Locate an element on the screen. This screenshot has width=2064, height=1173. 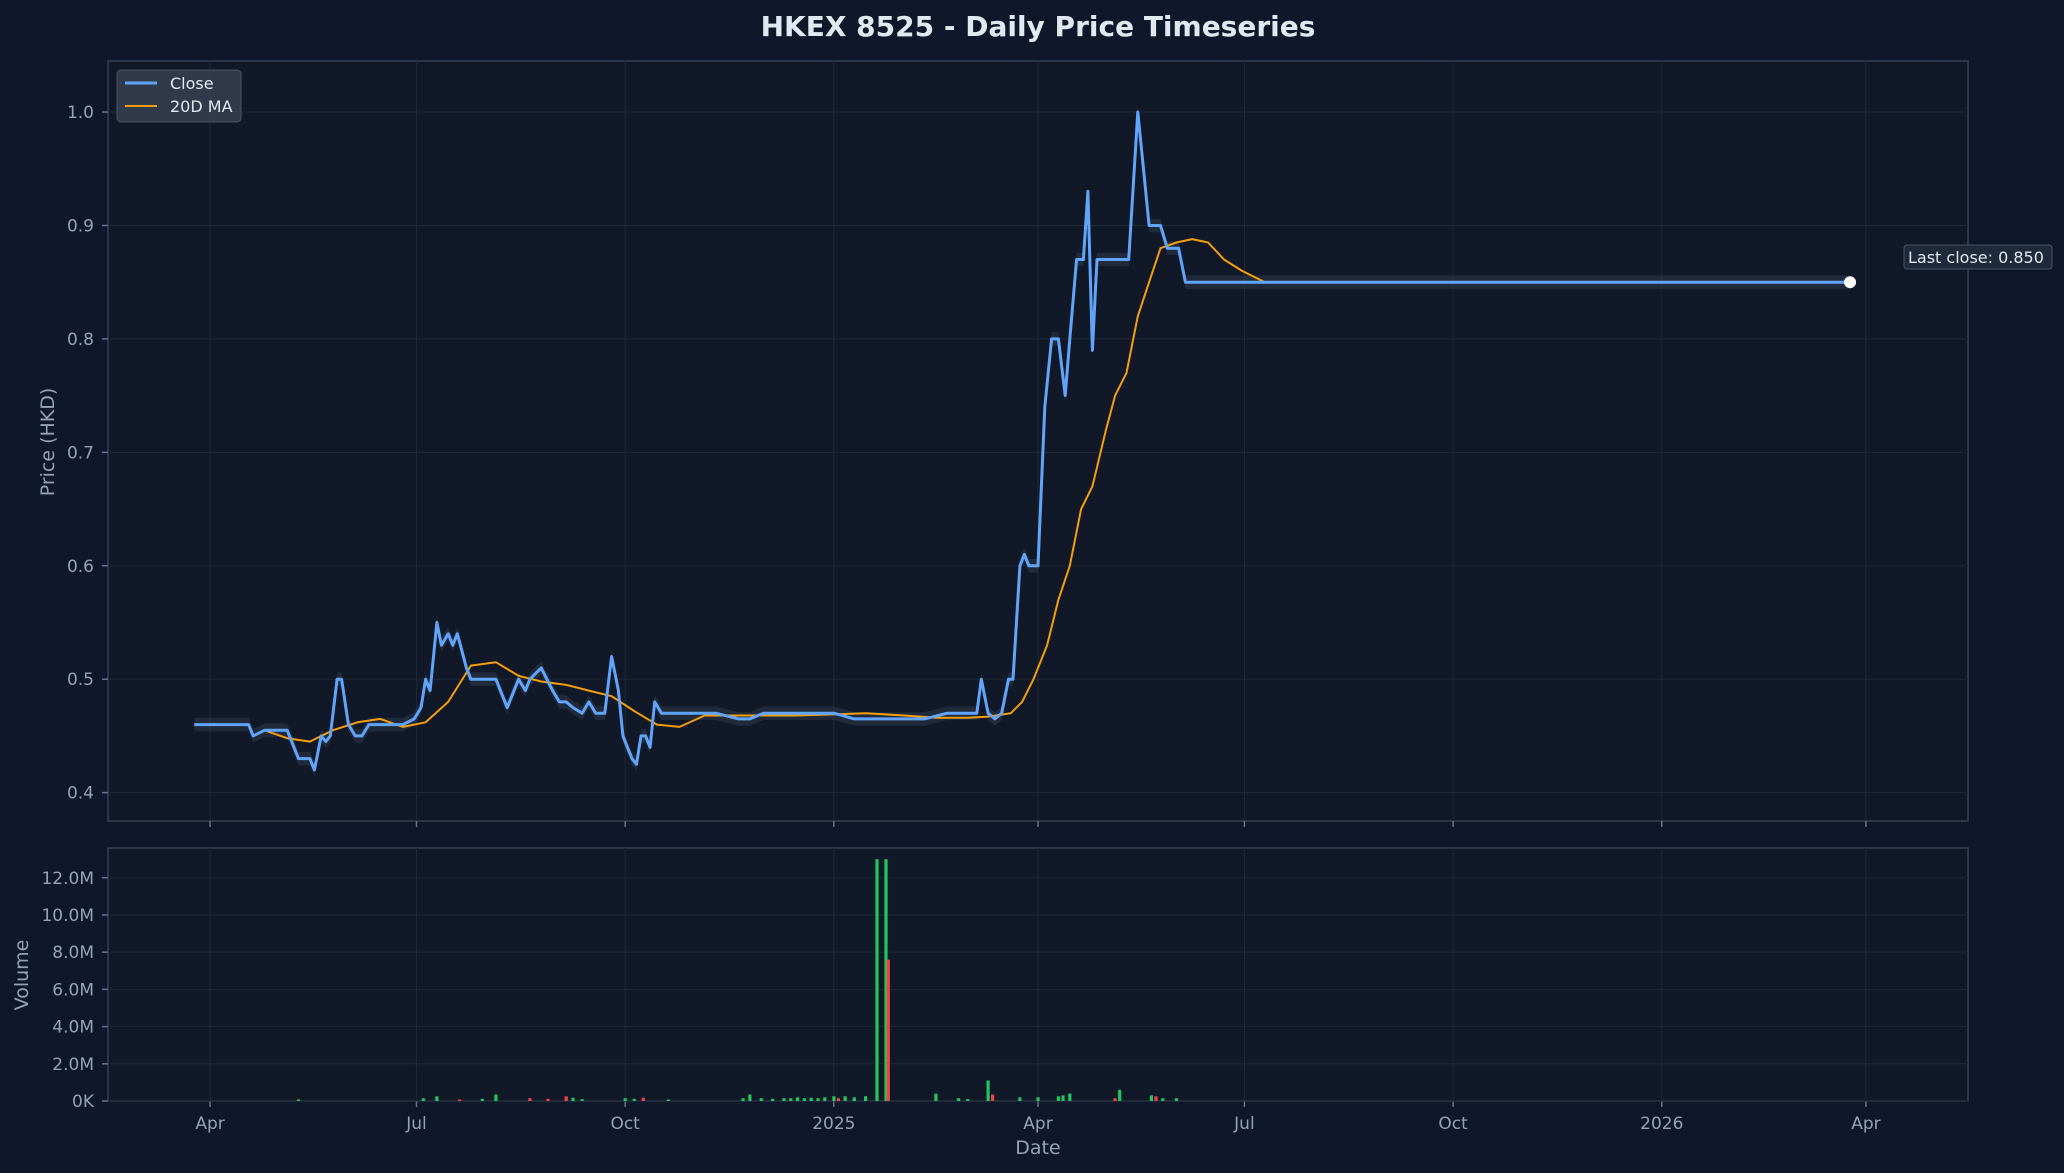
volume-bars is located at coordinates (737, 980).